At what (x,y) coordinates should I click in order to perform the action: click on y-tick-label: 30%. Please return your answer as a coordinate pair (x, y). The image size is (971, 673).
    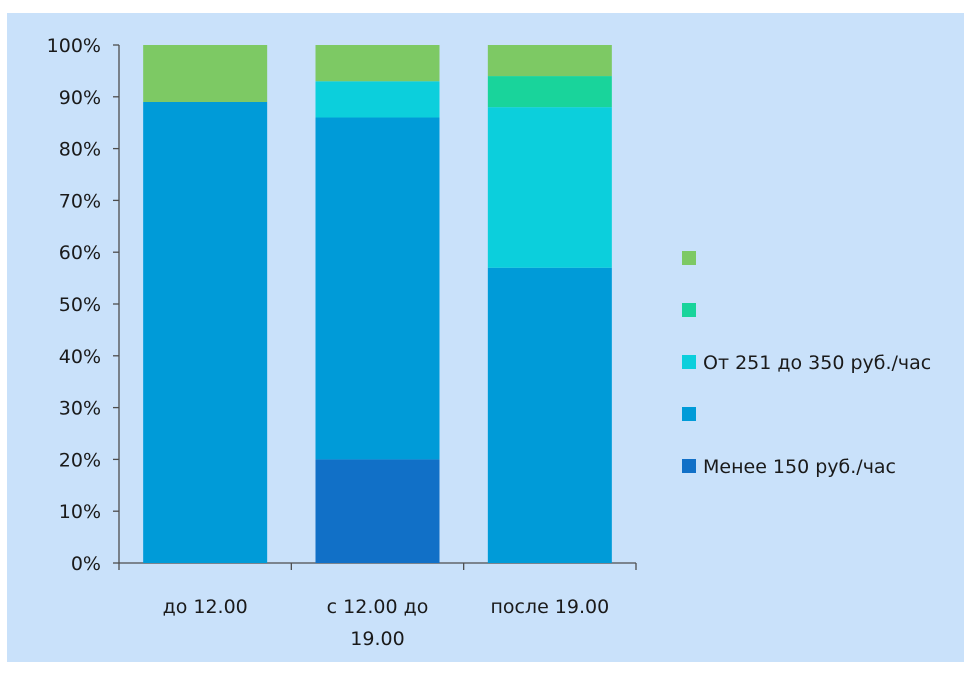
    Looking at the image, I should click on (80, 409).